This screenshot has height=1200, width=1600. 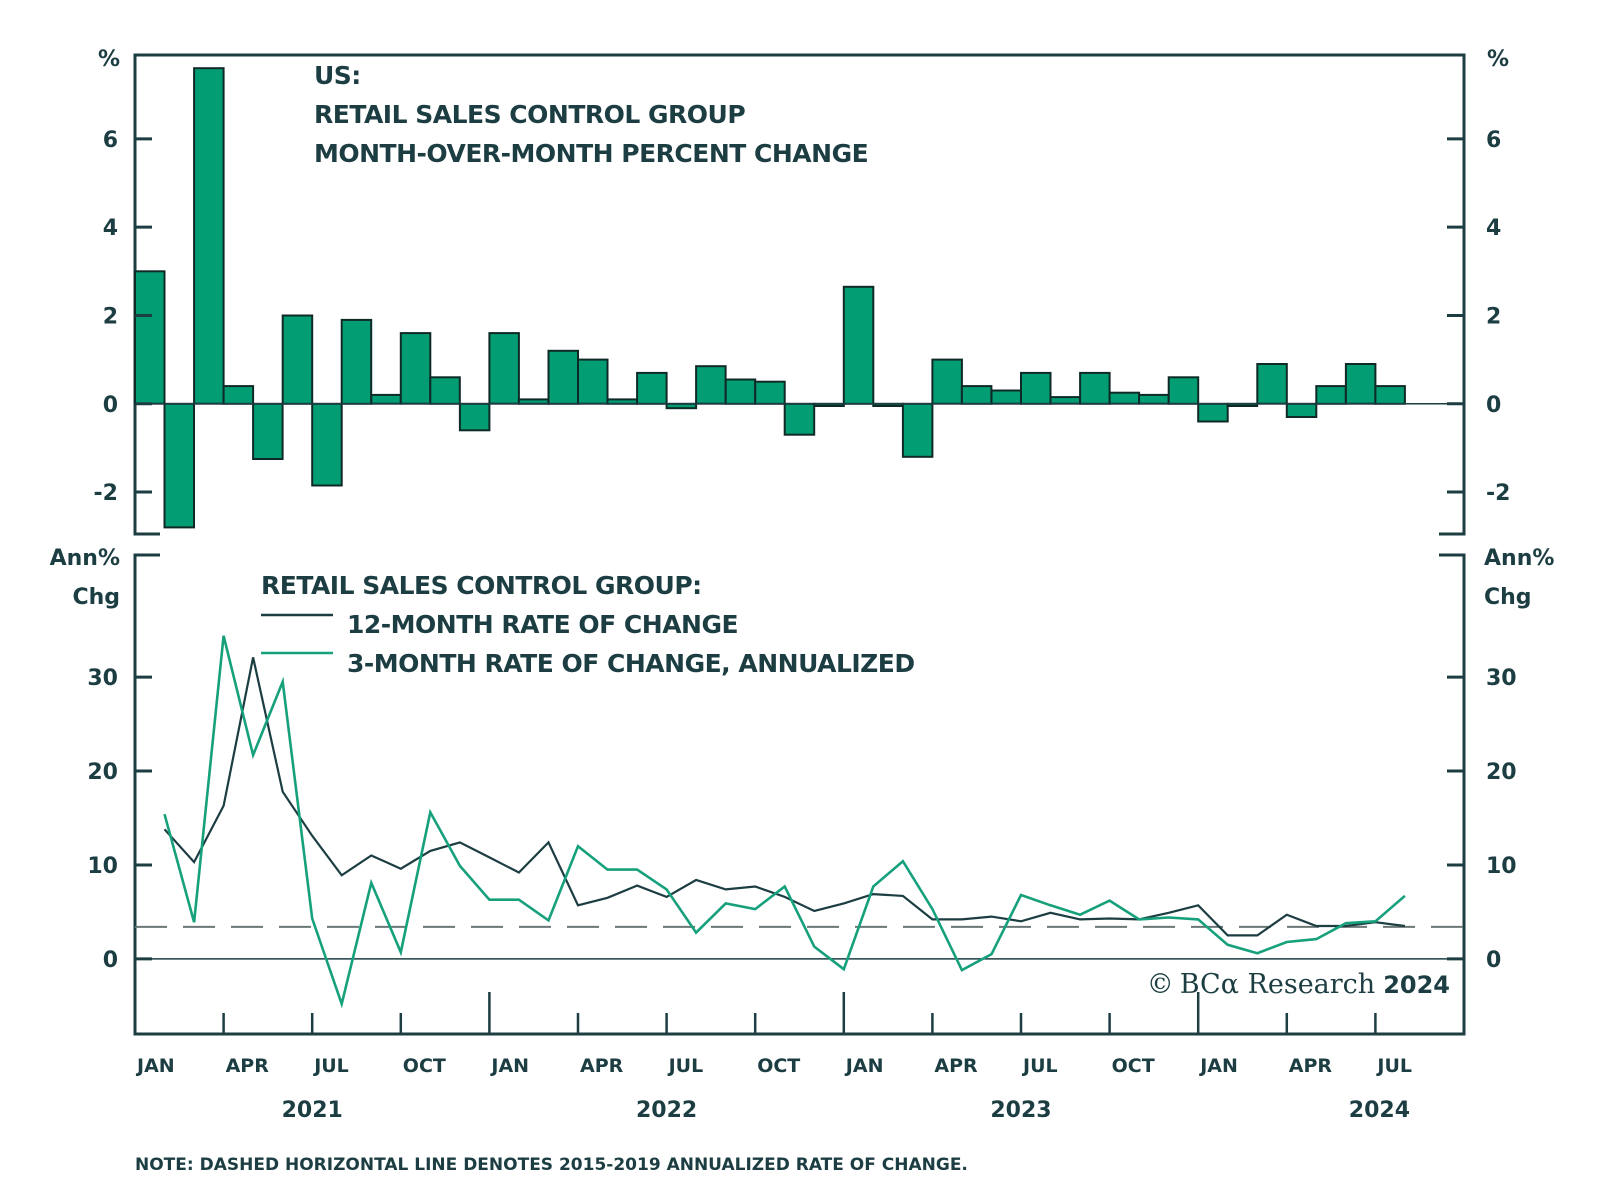 I want to click on bottom-right-unit-label-1: Ann%, so click(x=1519, y=558).